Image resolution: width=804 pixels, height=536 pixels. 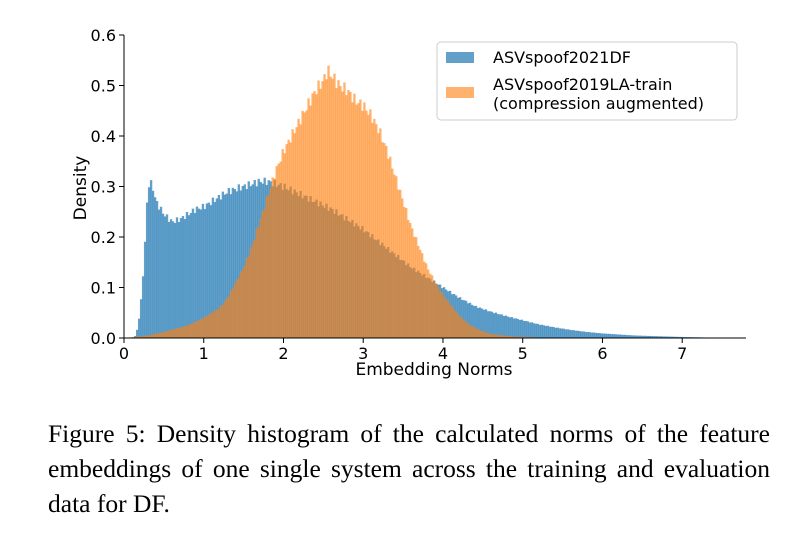 What do you see at coordinates (103, 136) in the screenshot?
I see `y-tick-label: 0.4` at bounding box center [103, 136].